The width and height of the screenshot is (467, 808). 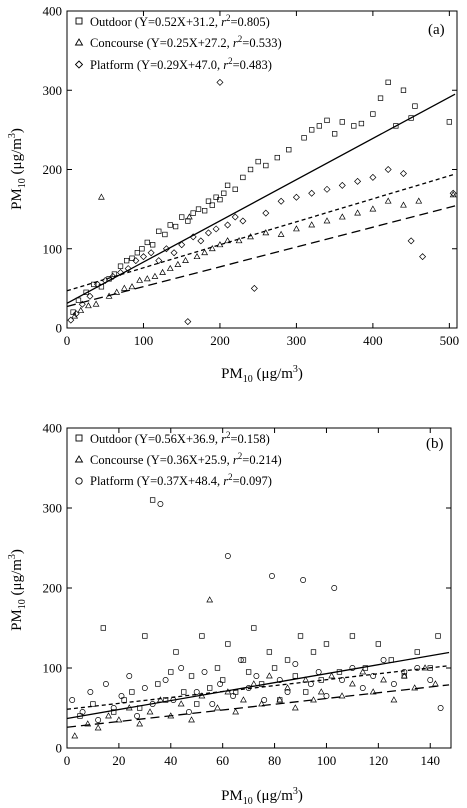 I want to click on legend-series-name: Concourse, so click(x=117, y=43).